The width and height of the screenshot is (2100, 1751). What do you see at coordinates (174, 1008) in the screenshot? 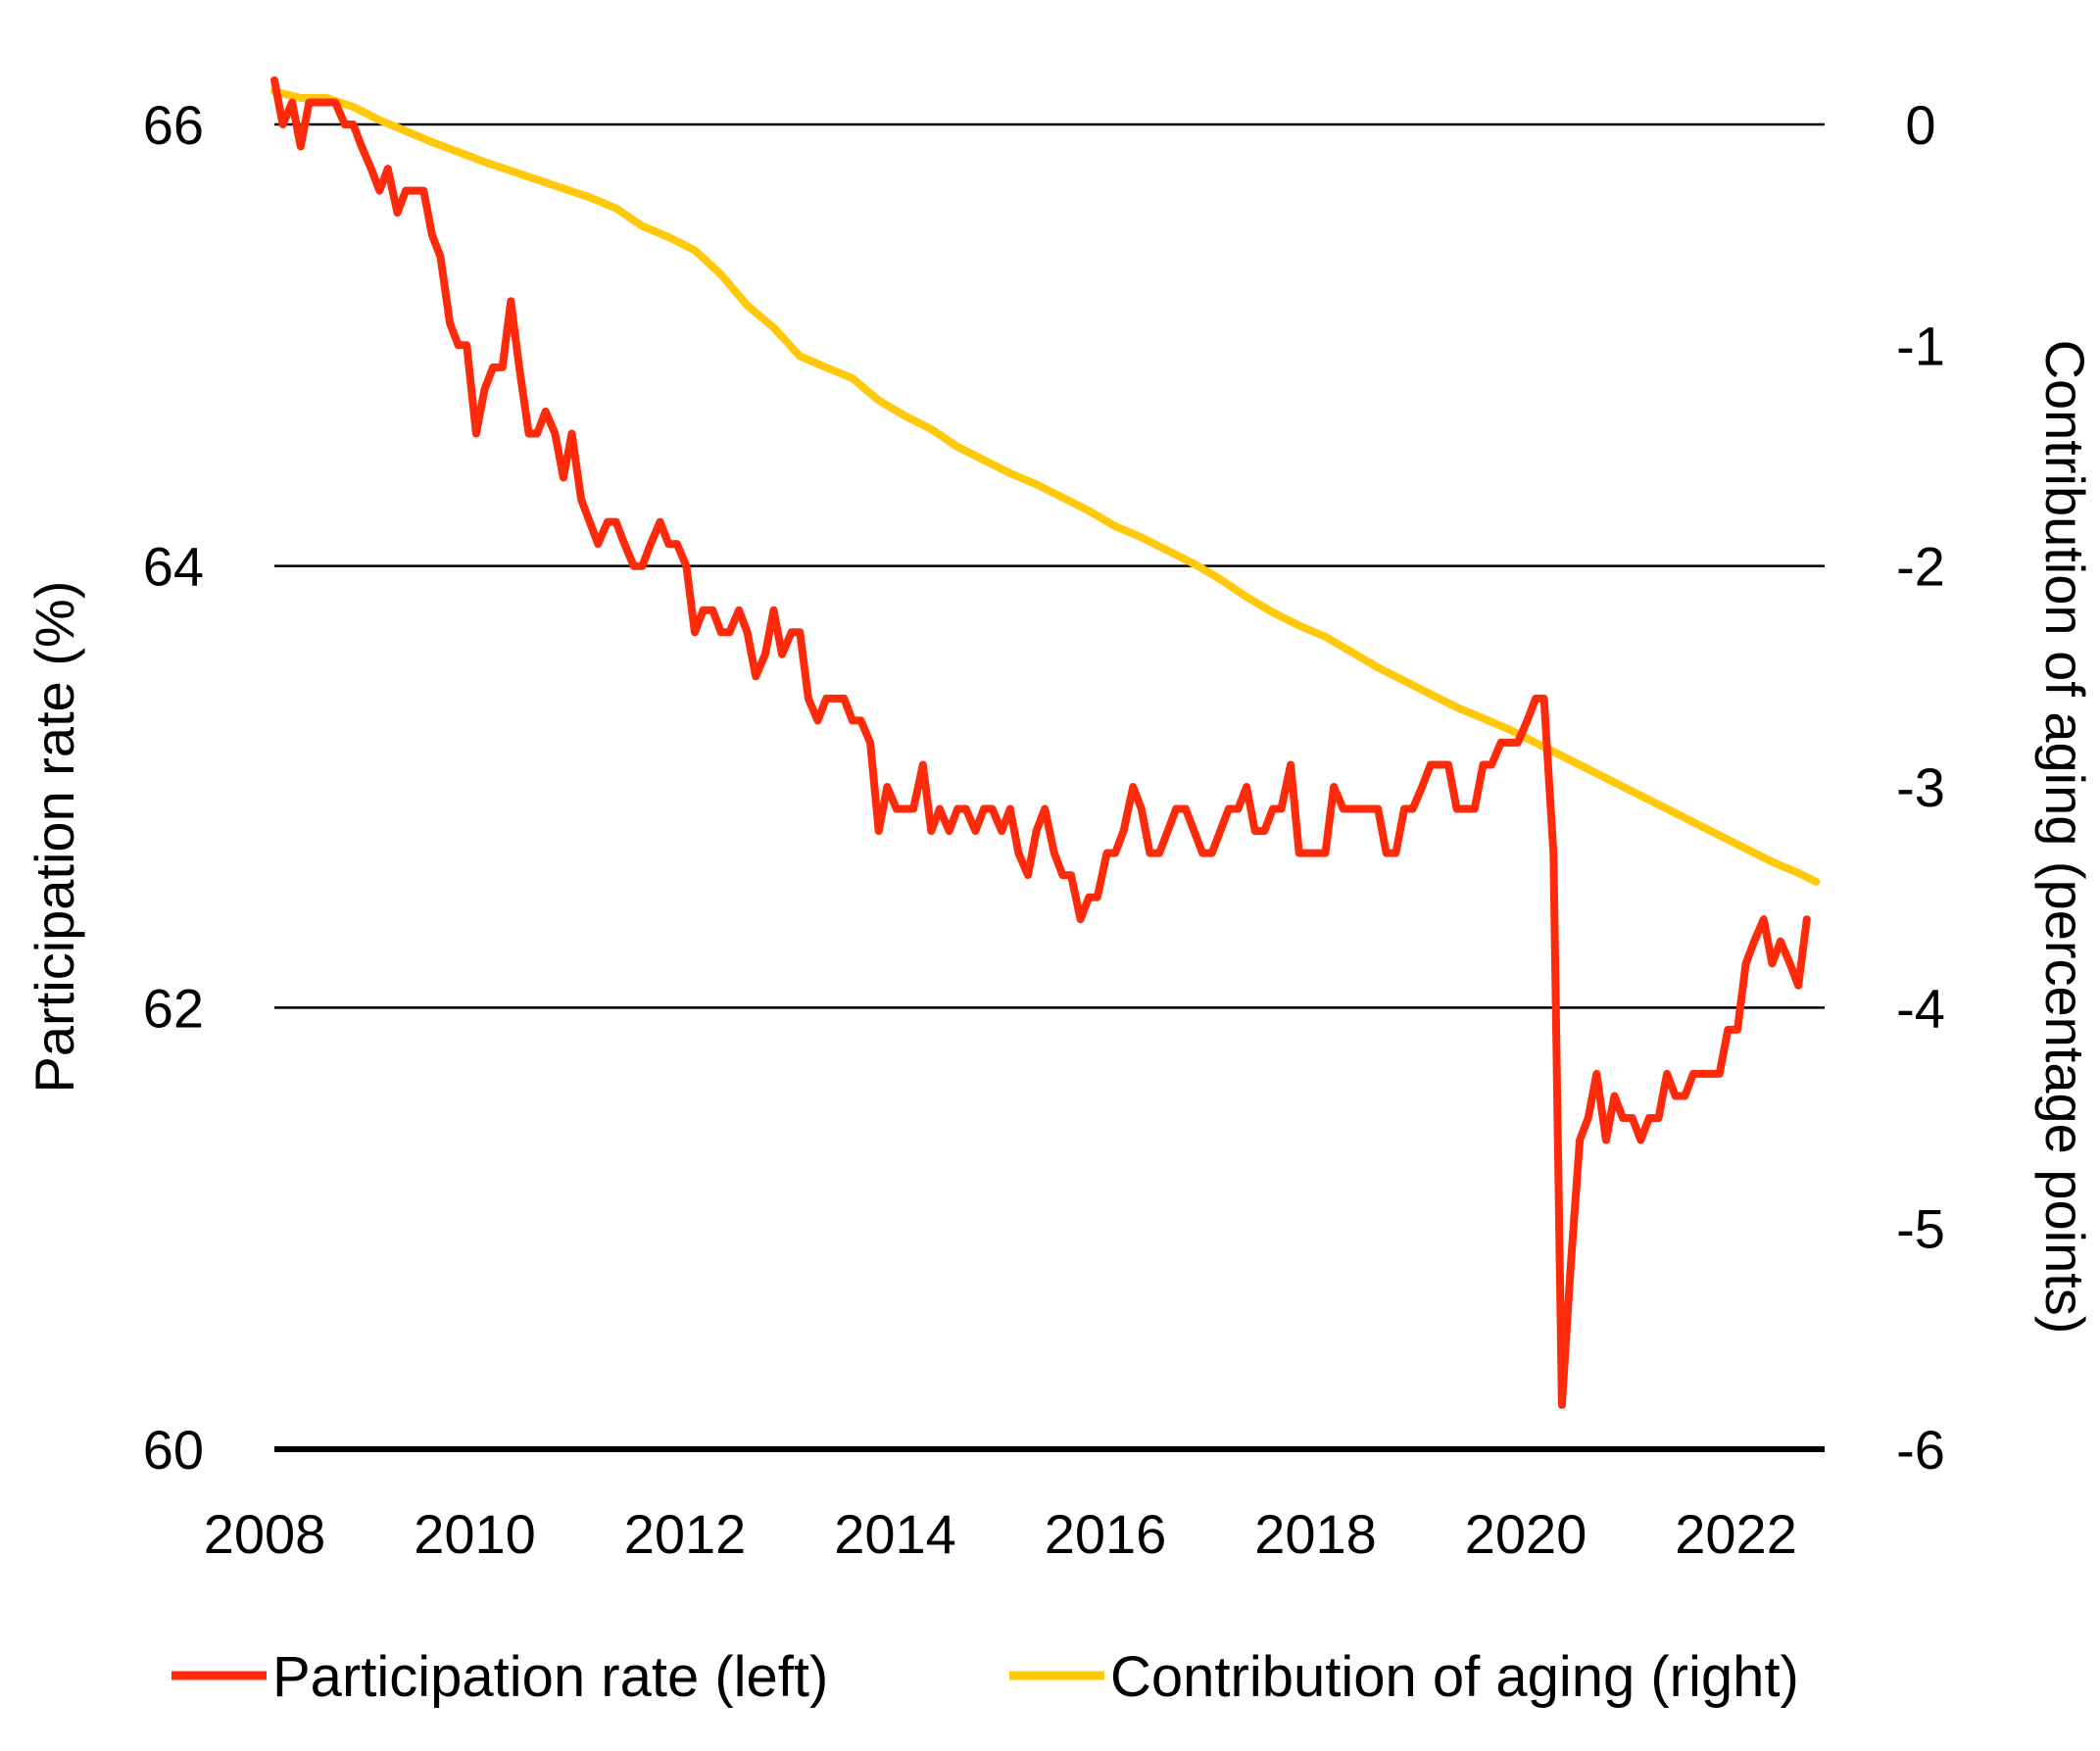
I see `left-tick-label: 62` at bounding box center [174, 1008].